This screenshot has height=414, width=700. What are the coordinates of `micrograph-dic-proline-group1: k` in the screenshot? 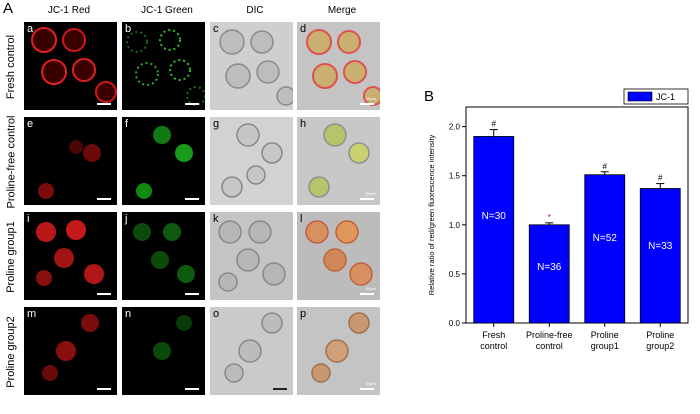 It's located at (251, 256).